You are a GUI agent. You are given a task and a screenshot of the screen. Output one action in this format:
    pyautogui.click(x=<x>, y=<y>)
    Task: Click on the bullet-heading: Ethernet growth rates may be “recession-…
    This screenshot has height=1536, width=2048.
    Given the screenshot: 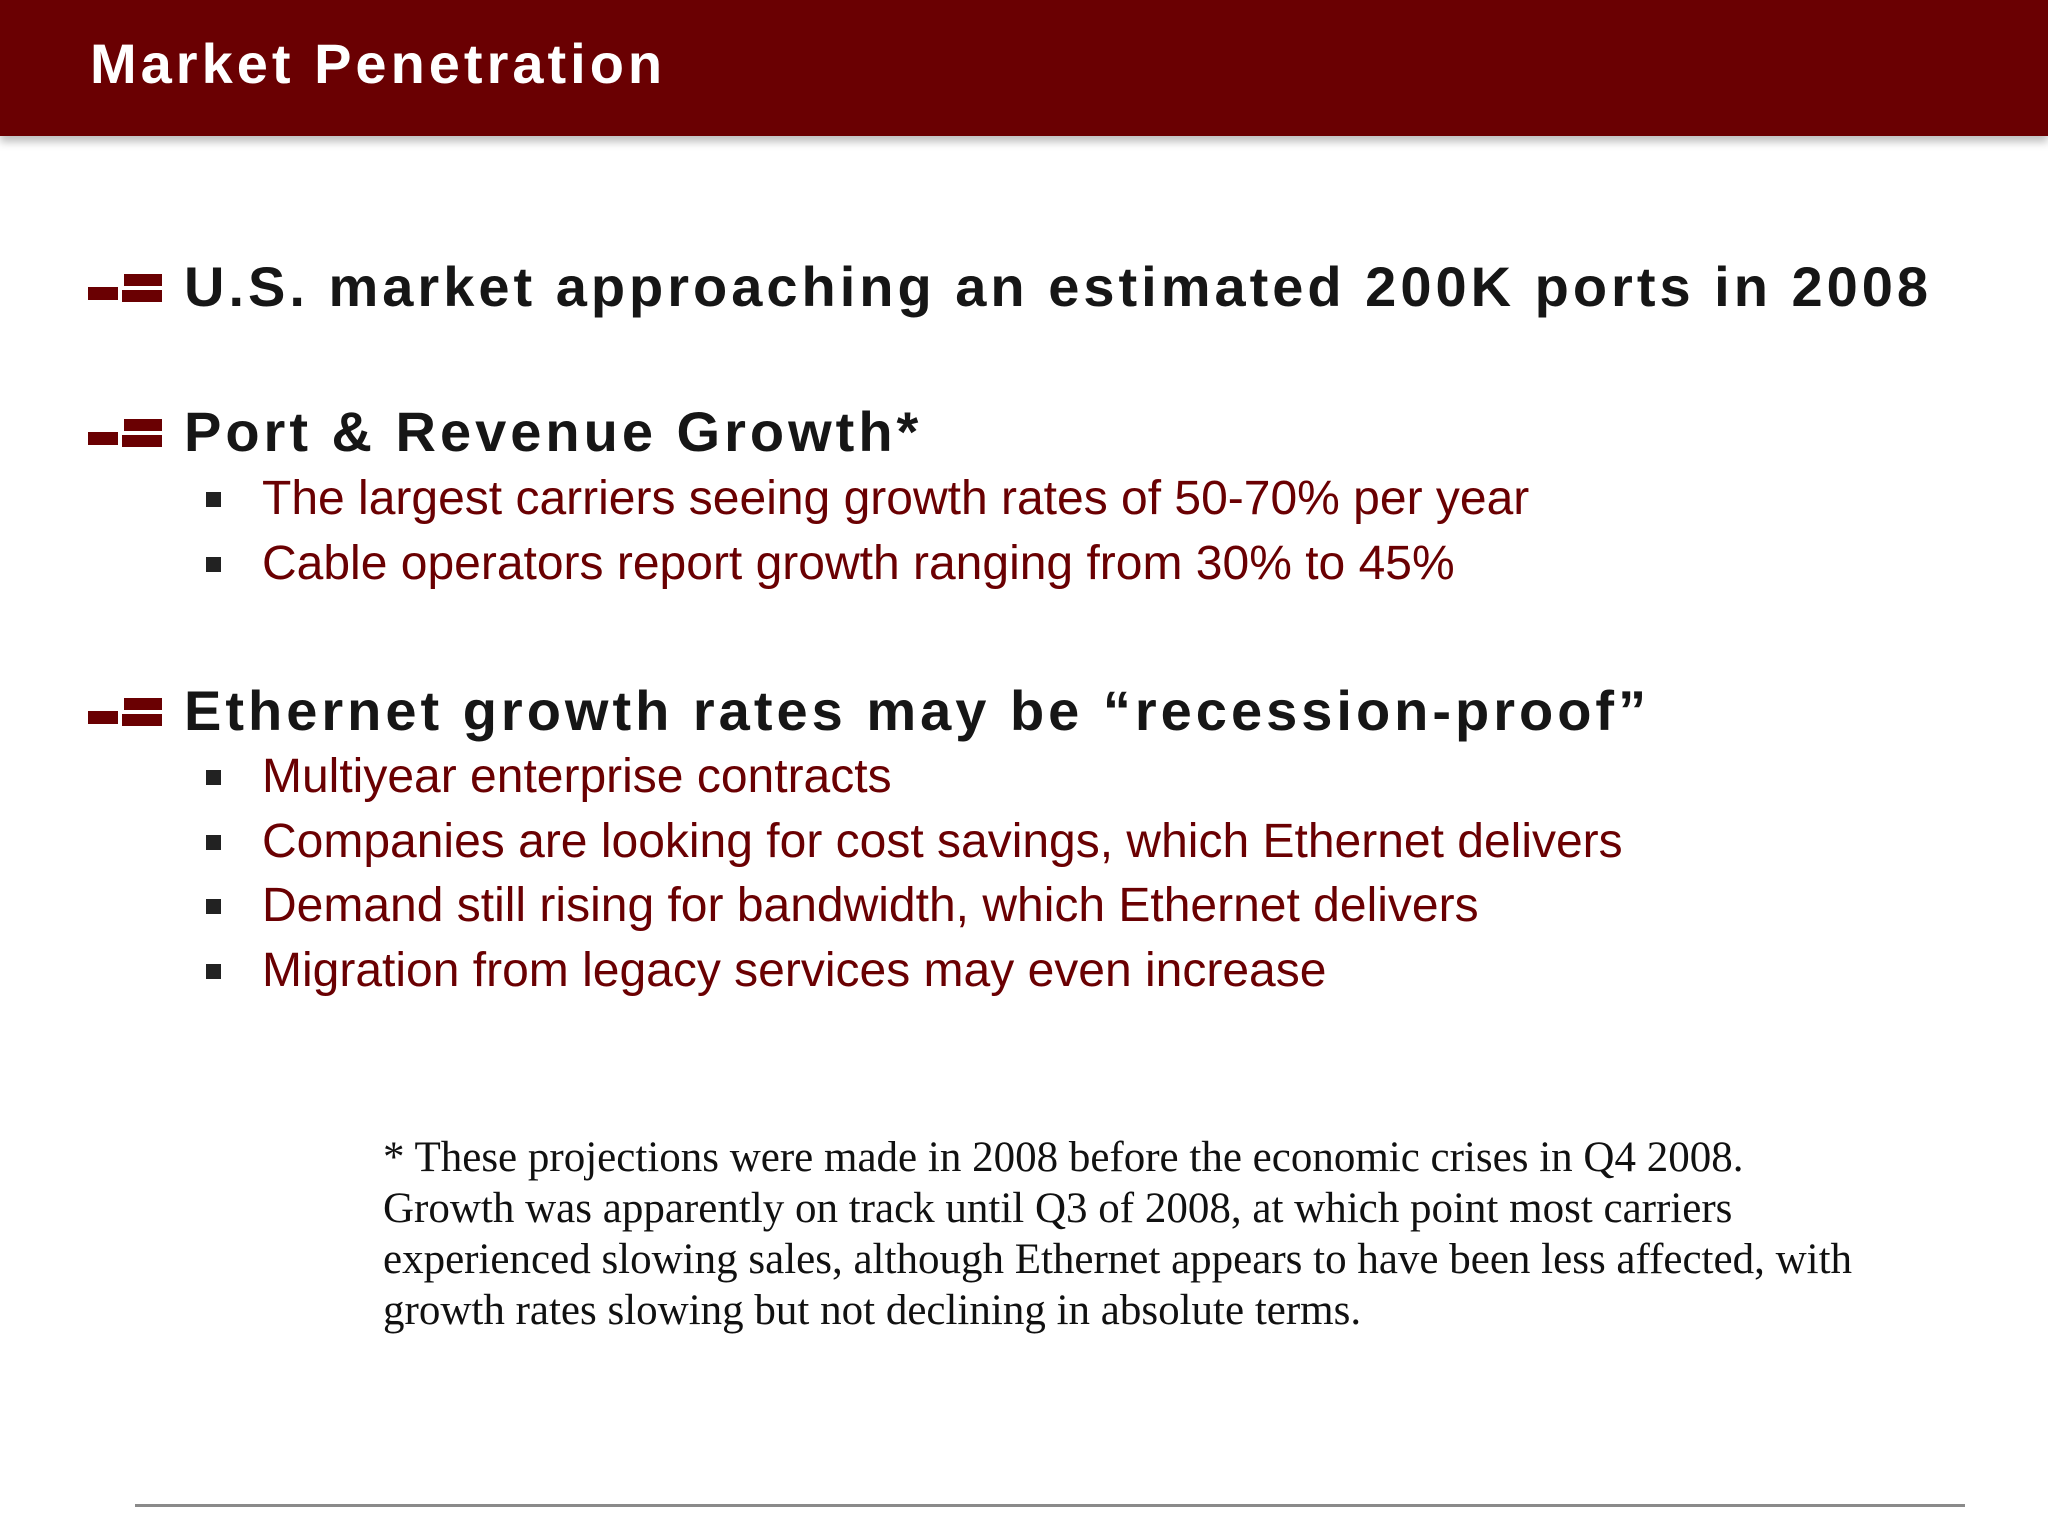 What is the action you would take?
    pyautogui.click(x=917, y=710)
    